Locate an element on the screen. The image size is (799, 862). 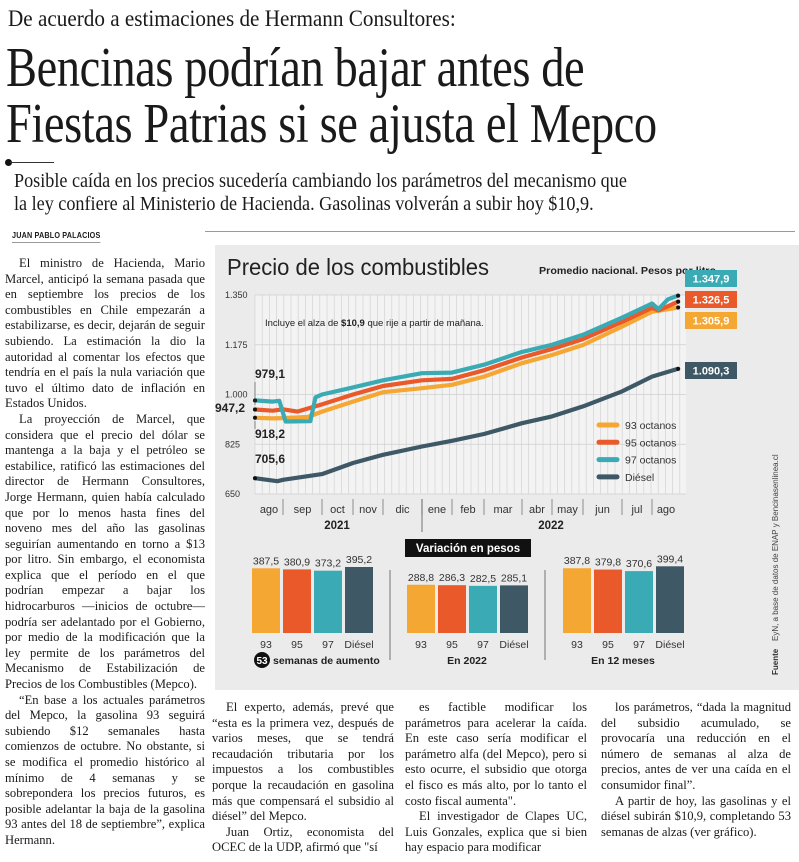
year-label: 2022 is located at coordinates (551, 526).